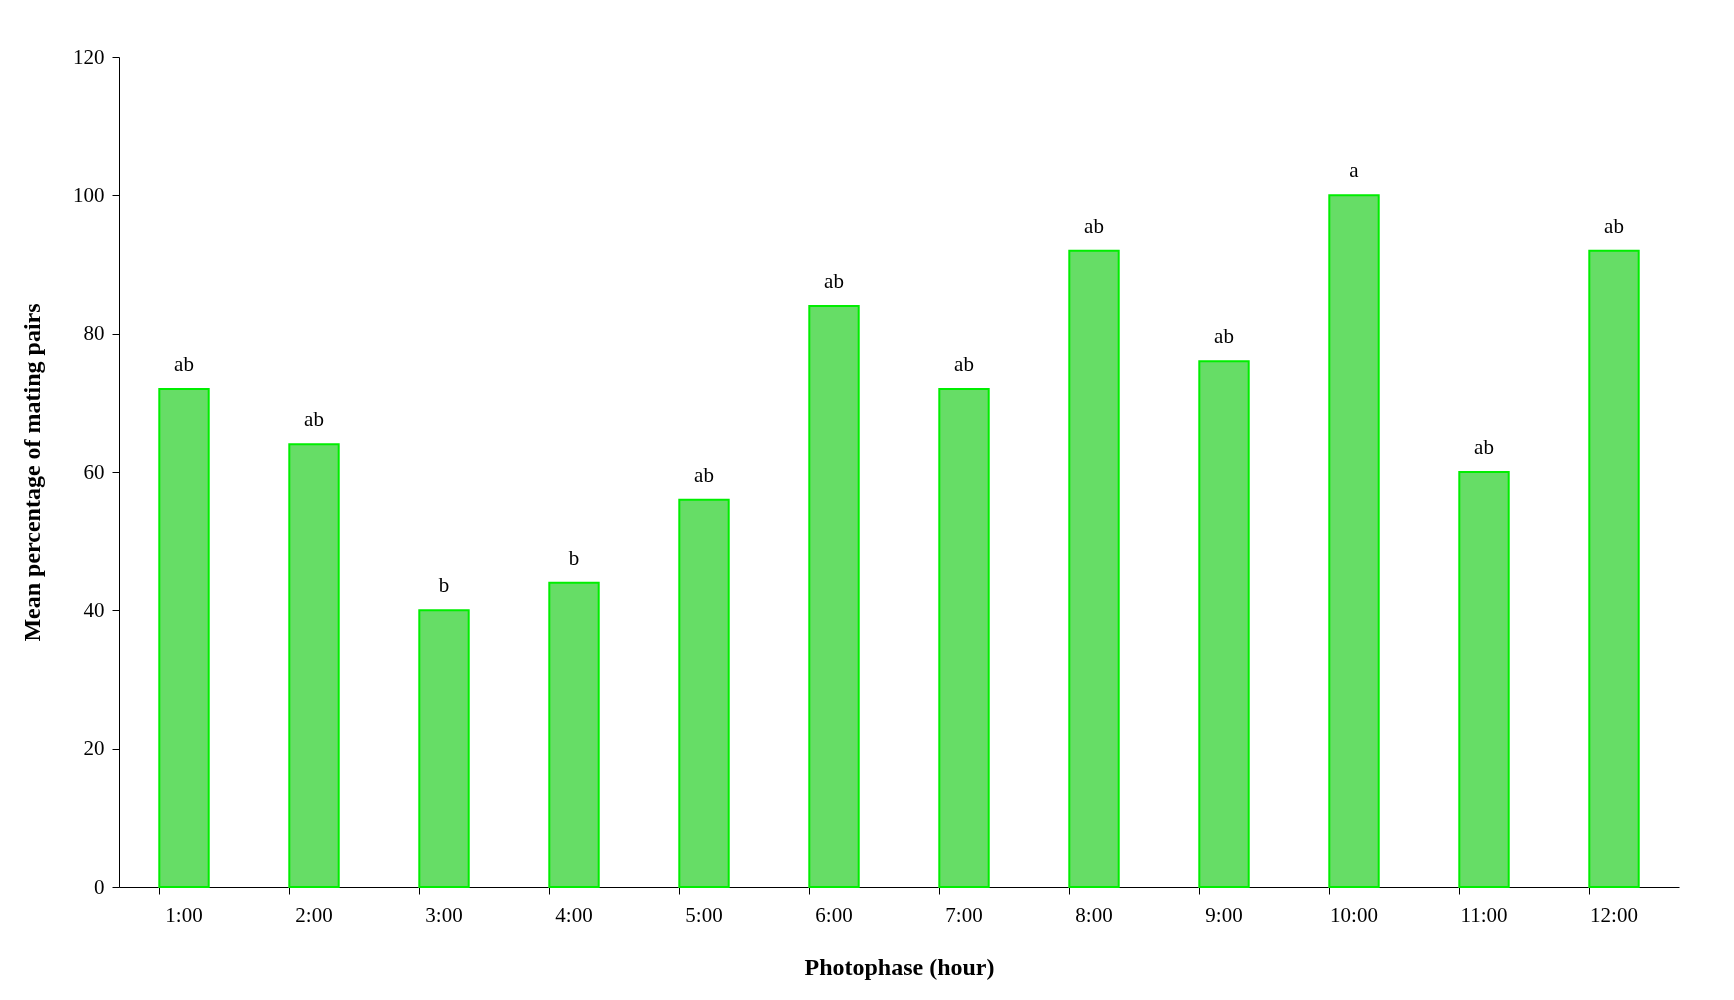 This screenshot has height=1000, width=1734. Describe the element at coordinates (184, 914) in the screenshot. I see `x-tick-label: 1:00` at that location.